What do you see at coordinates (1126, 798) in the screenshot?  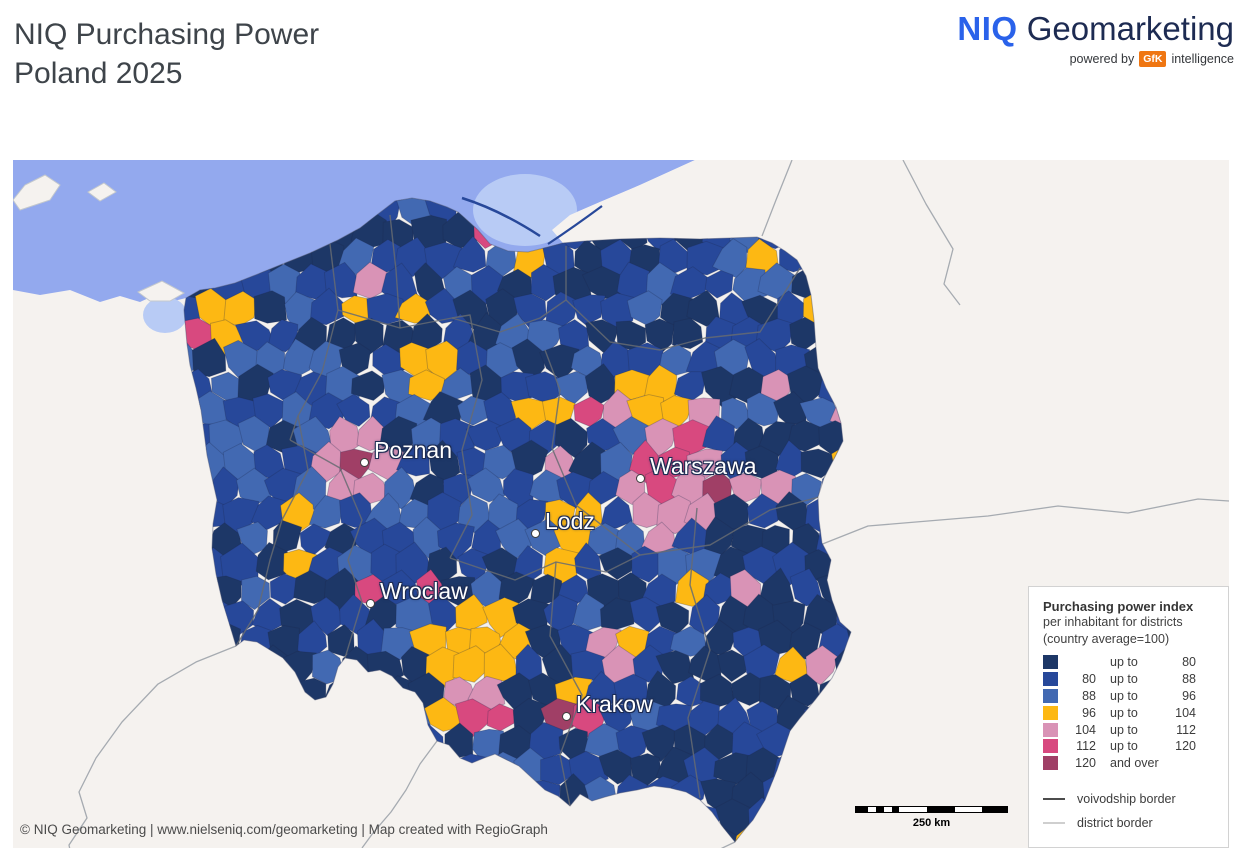 I see `legend-border-label: voivodship border` at bounding box center [1126, 798].